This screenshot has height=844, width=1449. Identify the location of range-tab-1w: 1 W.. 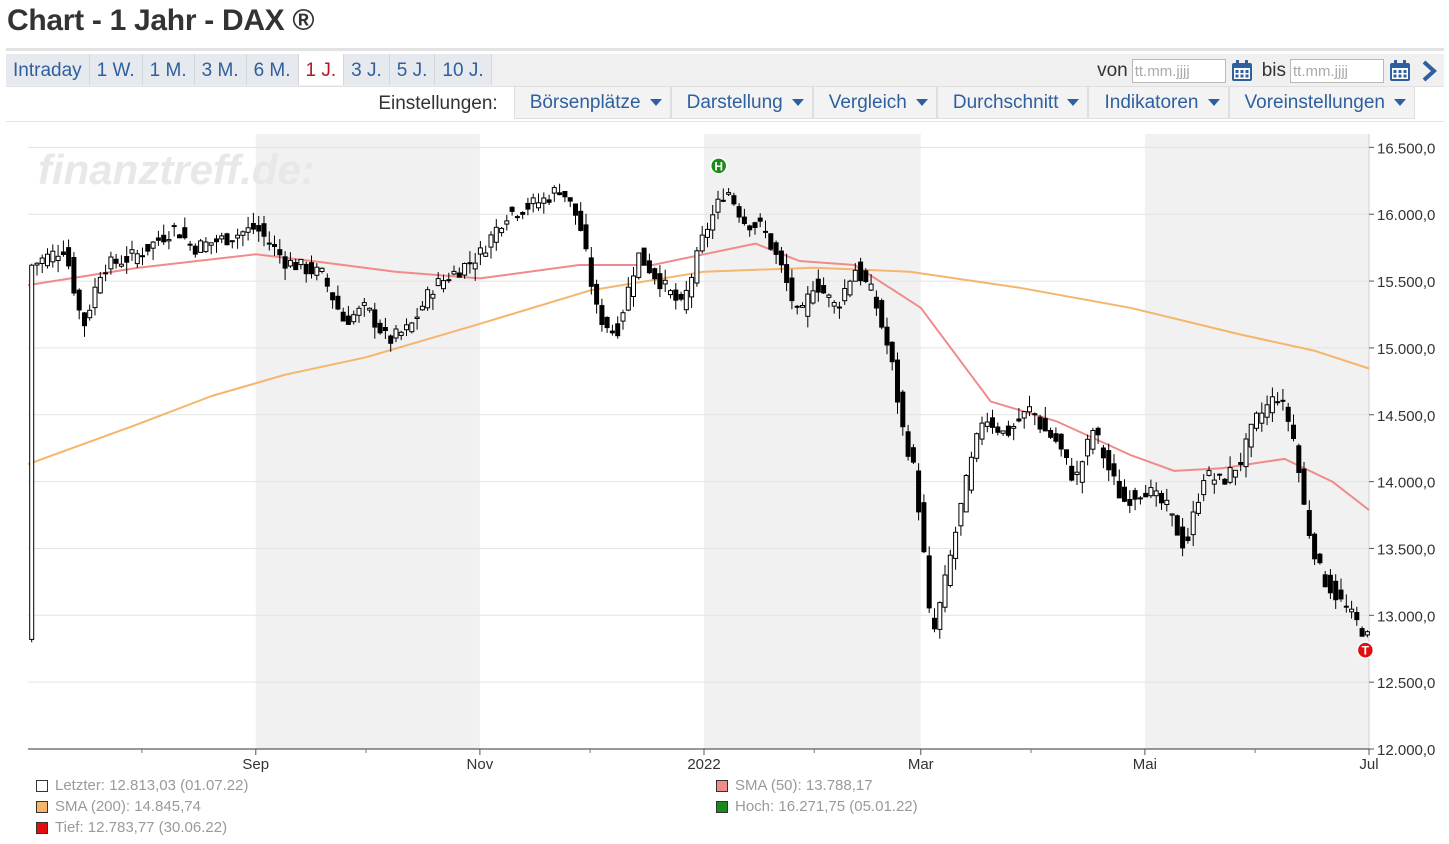
(116, 69).